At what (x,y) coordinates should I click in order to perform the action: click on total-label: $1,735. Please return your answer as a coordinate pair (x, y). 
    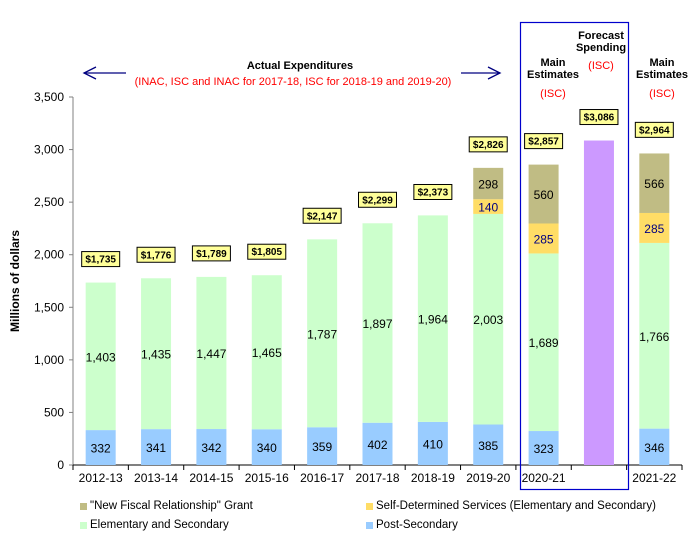
    Looking at the image, I should click on (101, 259).